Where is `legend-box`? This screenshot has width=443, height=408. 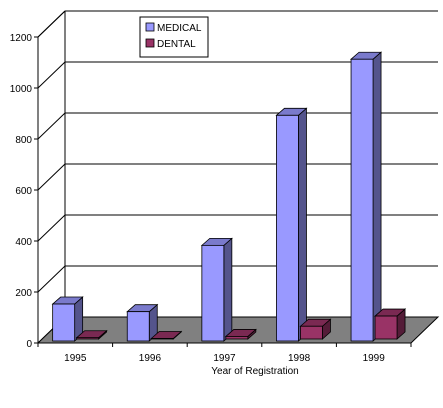 legend-box is located at coordinates (174, 37).